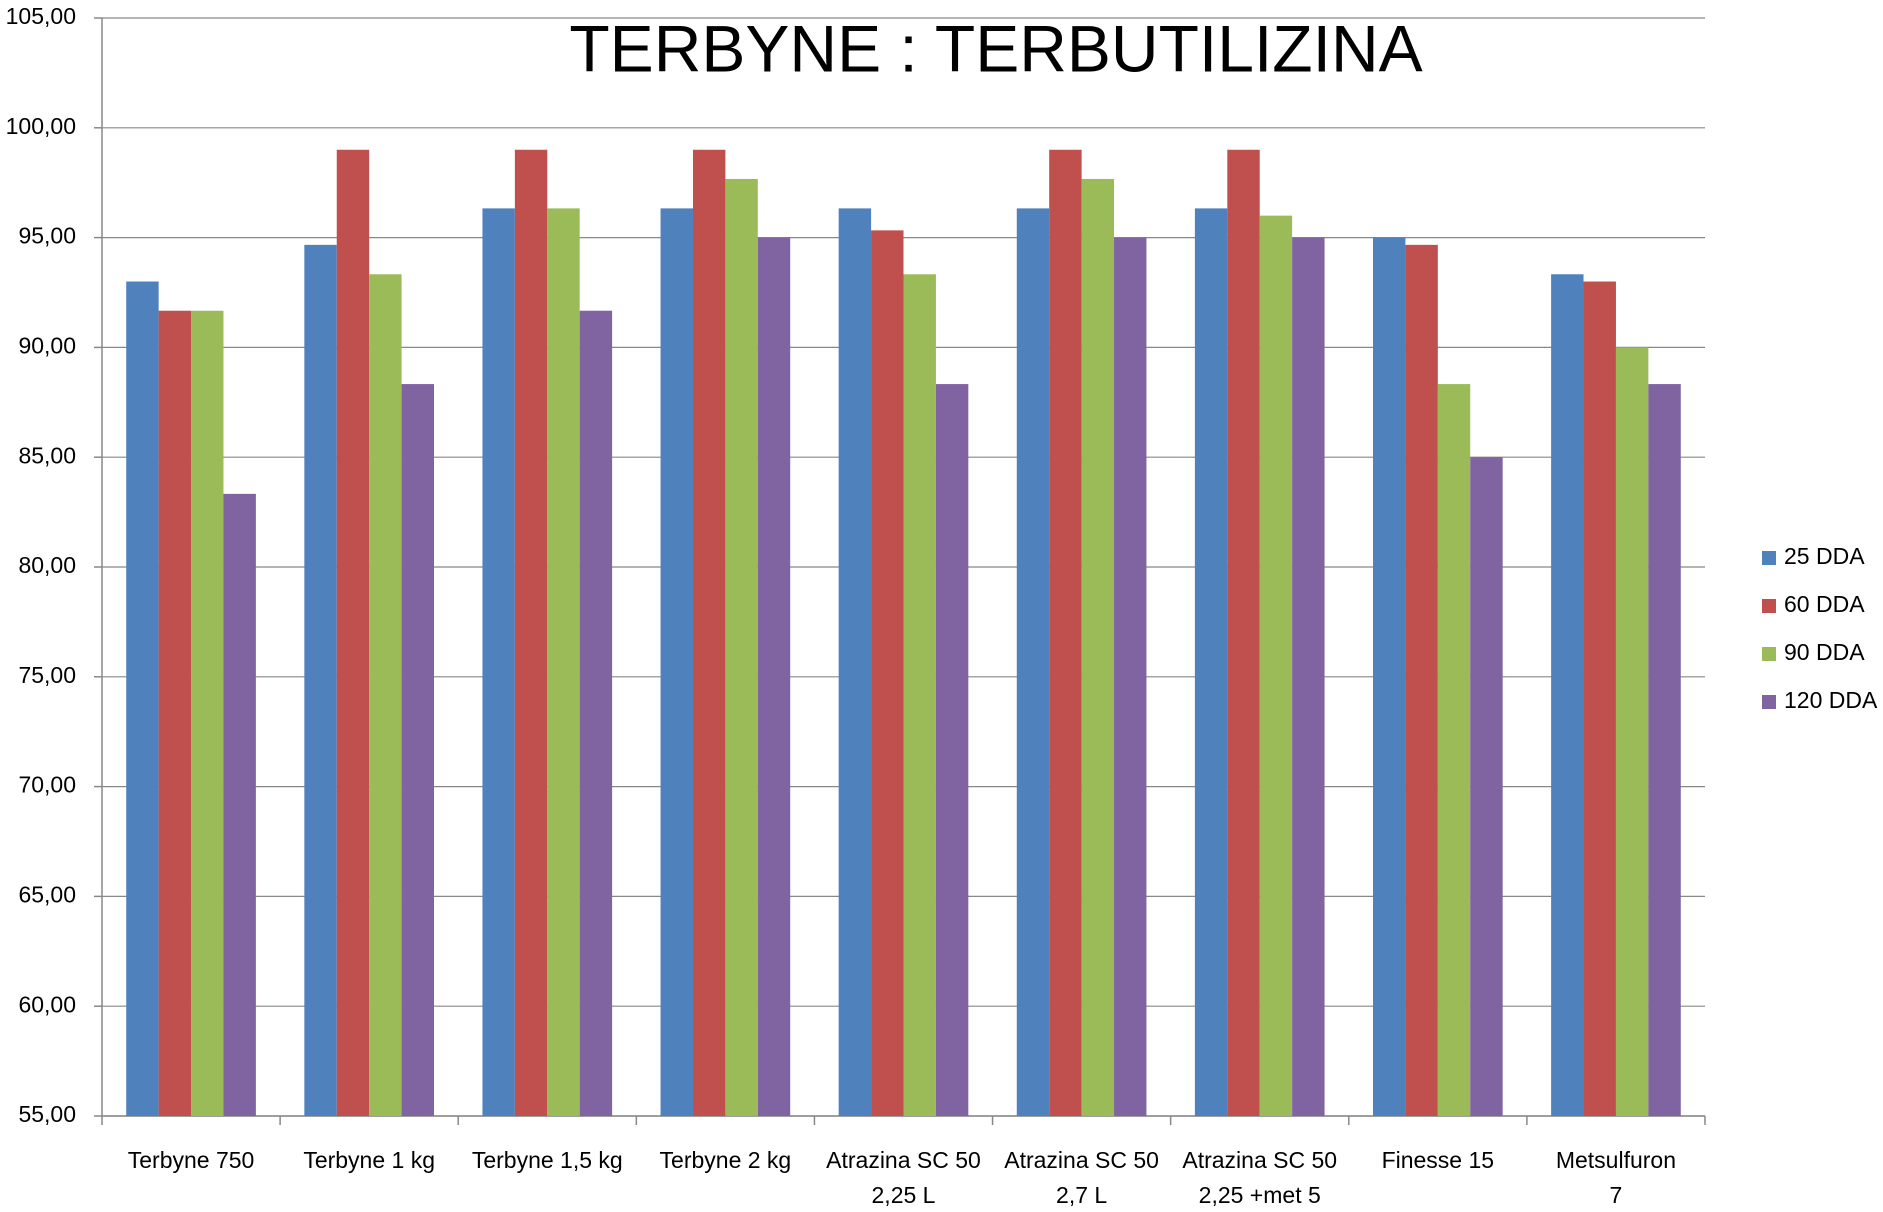 Image resolution: width=1883 pixels, height=1212 pixels. I want to click on y-tick-label: 55,00, so click(47, 1114).